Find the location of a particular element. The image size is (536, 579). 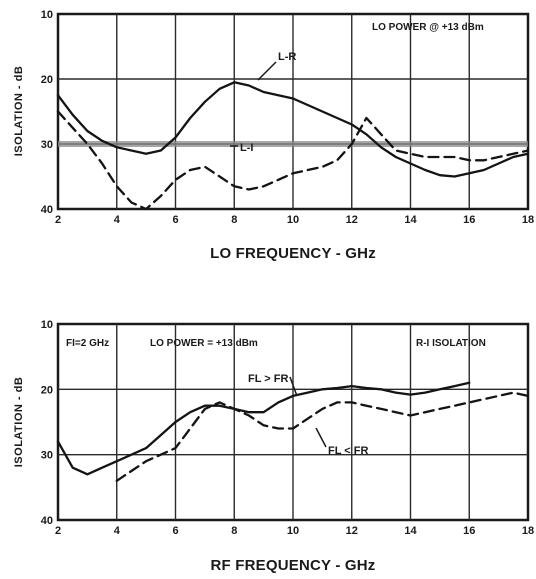

series-label-l-r: L-R is located at coordinates (287, 57).